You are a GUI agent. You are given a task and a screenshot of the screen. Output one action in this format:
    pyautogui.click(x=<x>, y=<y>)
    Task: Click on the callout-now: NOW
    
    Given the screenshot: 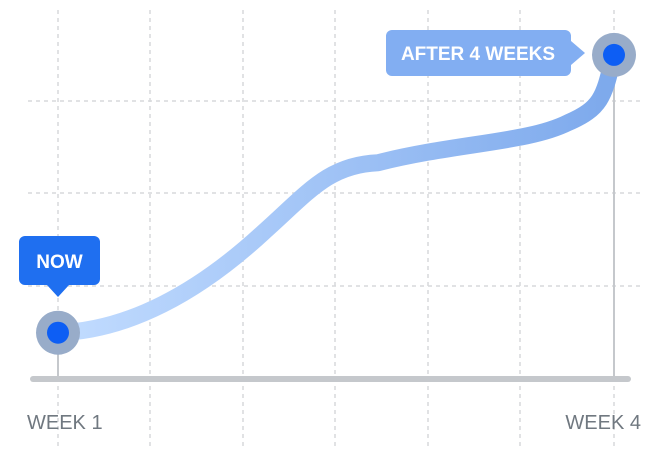 What is the action you would take?
    pyautogui.click(x=59, y=266)
    